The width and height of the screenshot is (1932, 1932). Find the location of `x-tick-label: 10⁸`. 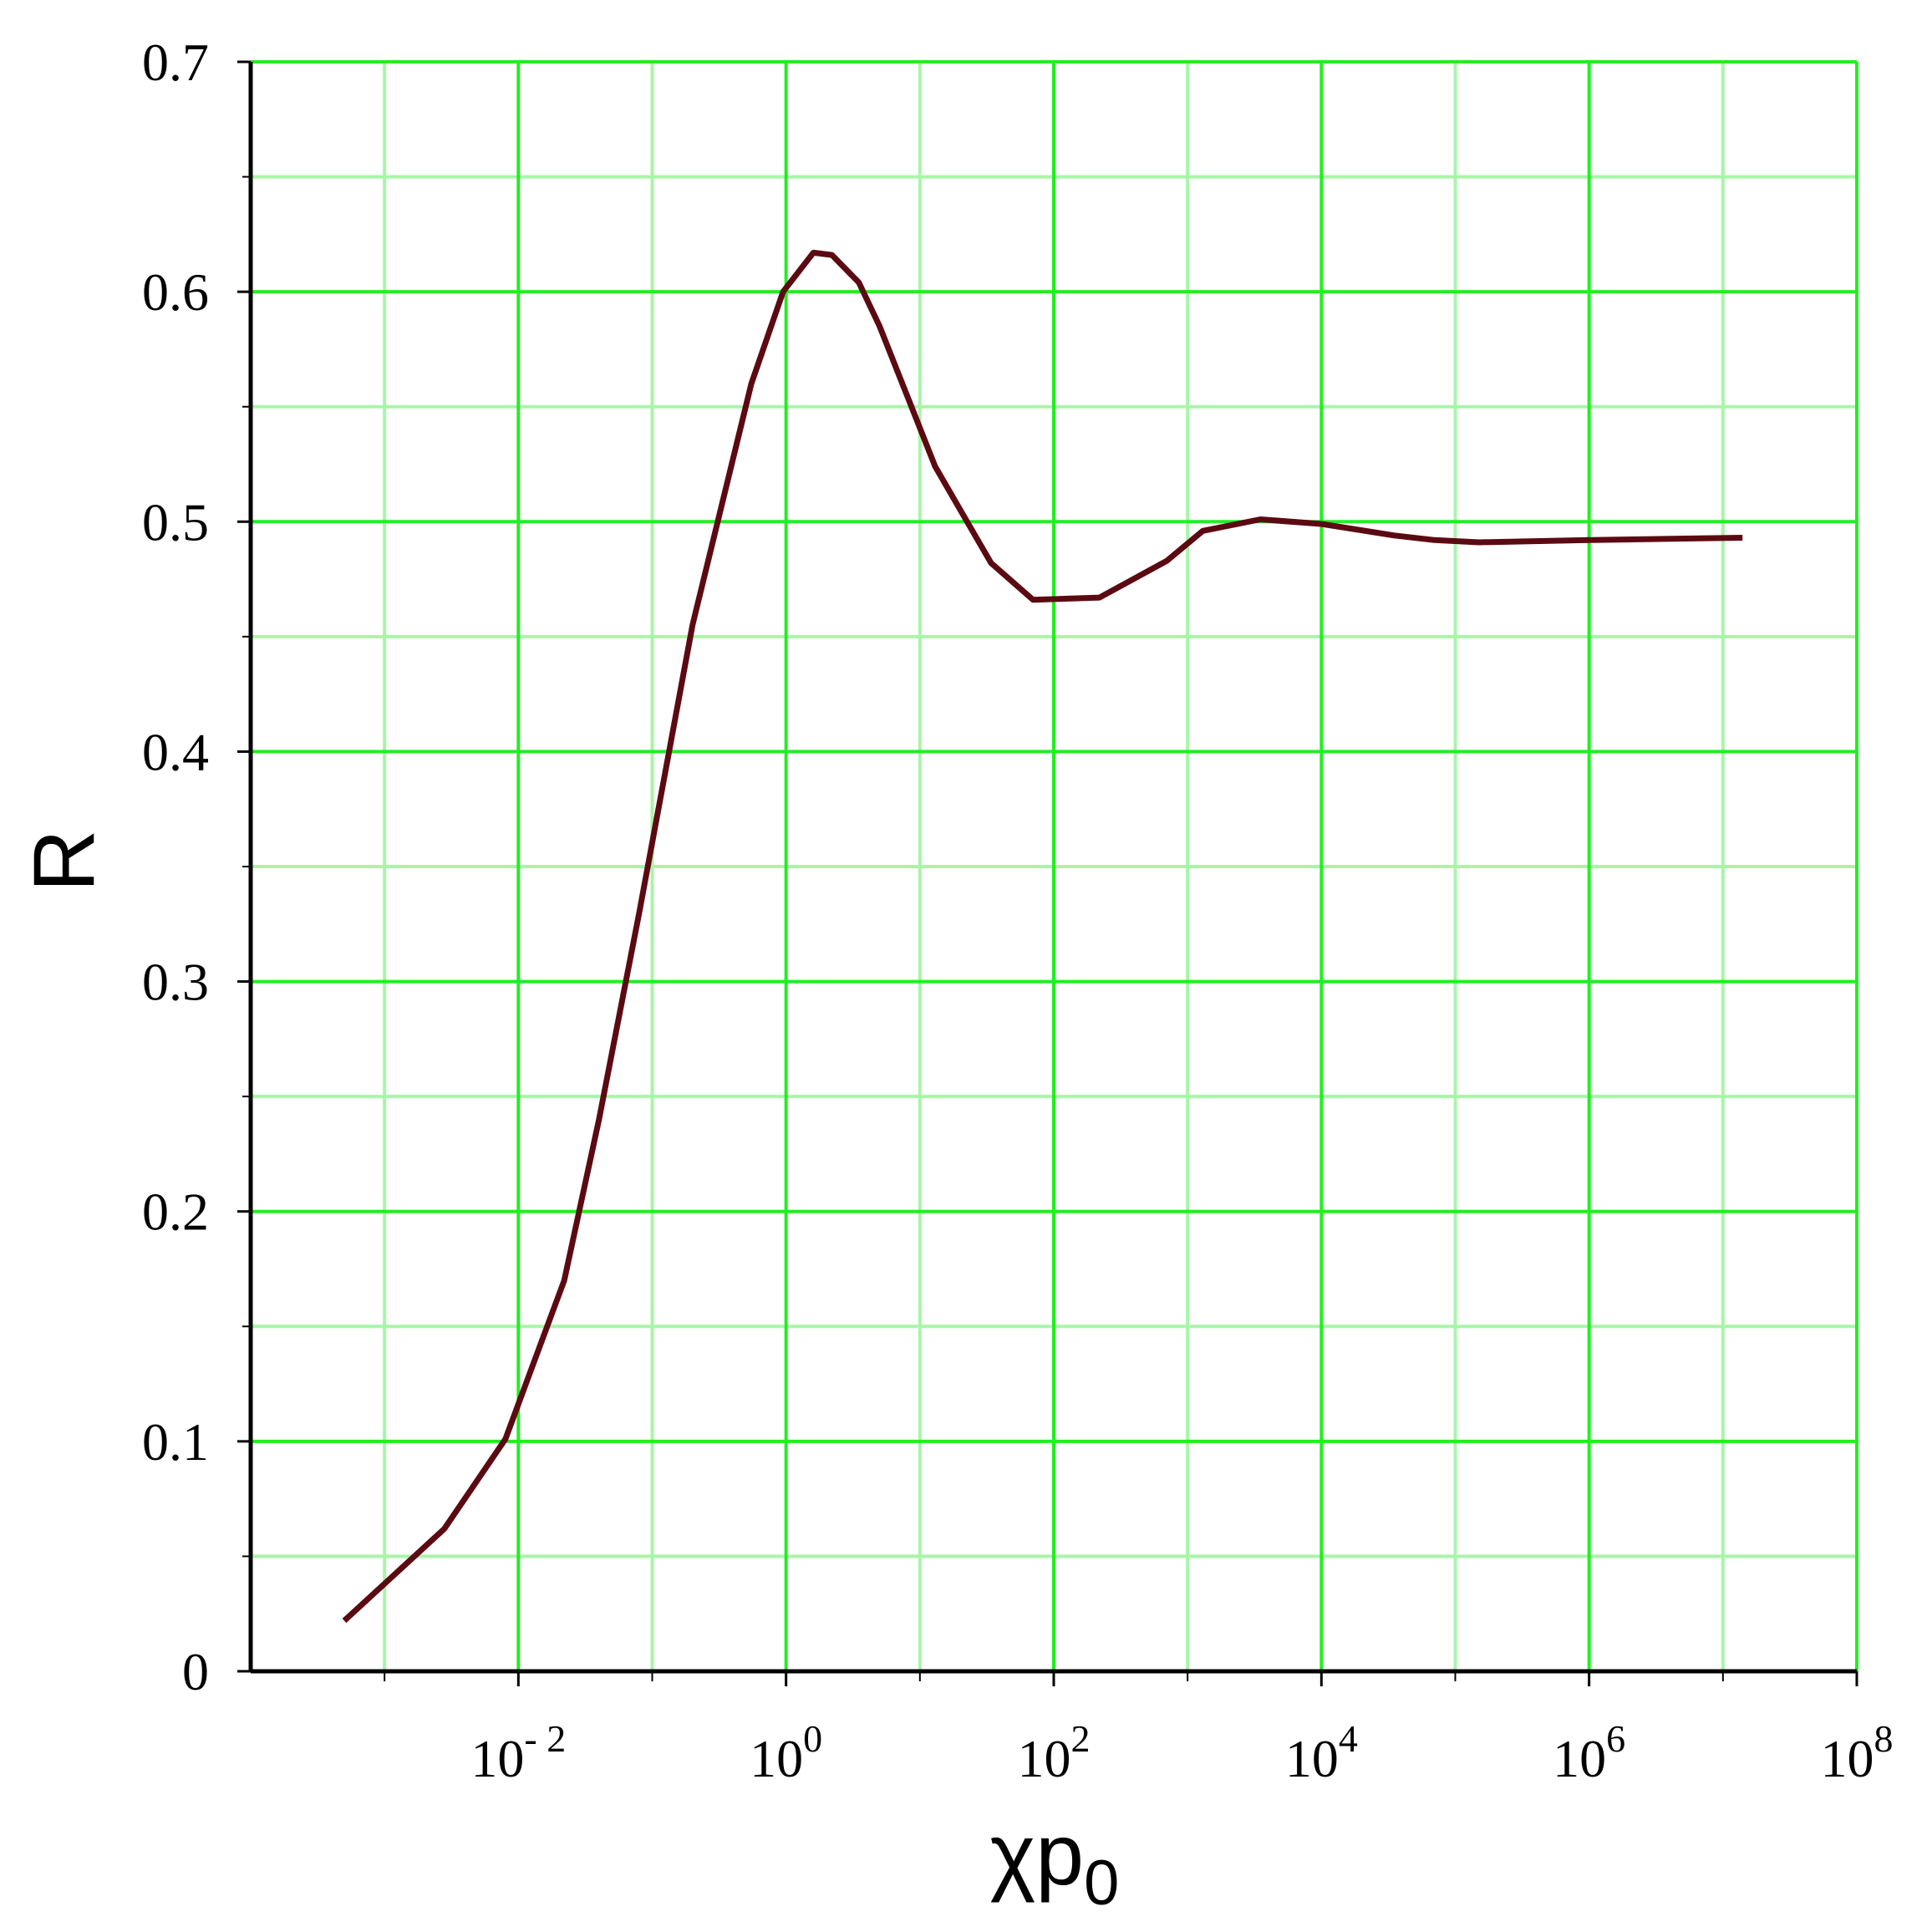

x-tick-label: 10⁸ is located at coordinates (1857, 1752).